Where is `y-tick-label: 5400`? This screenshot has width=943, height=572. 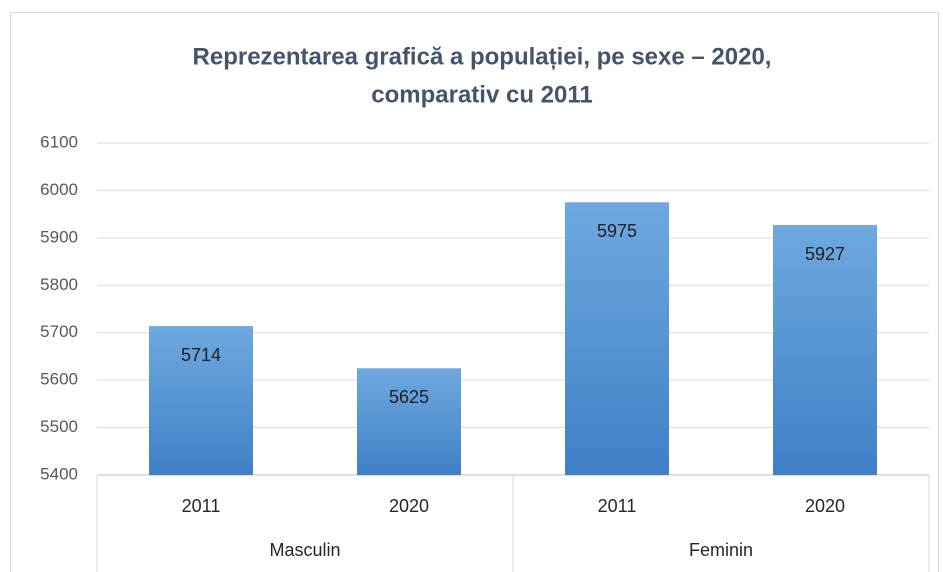 y-tick-label: 5400 is located at coordinates (59, 473).